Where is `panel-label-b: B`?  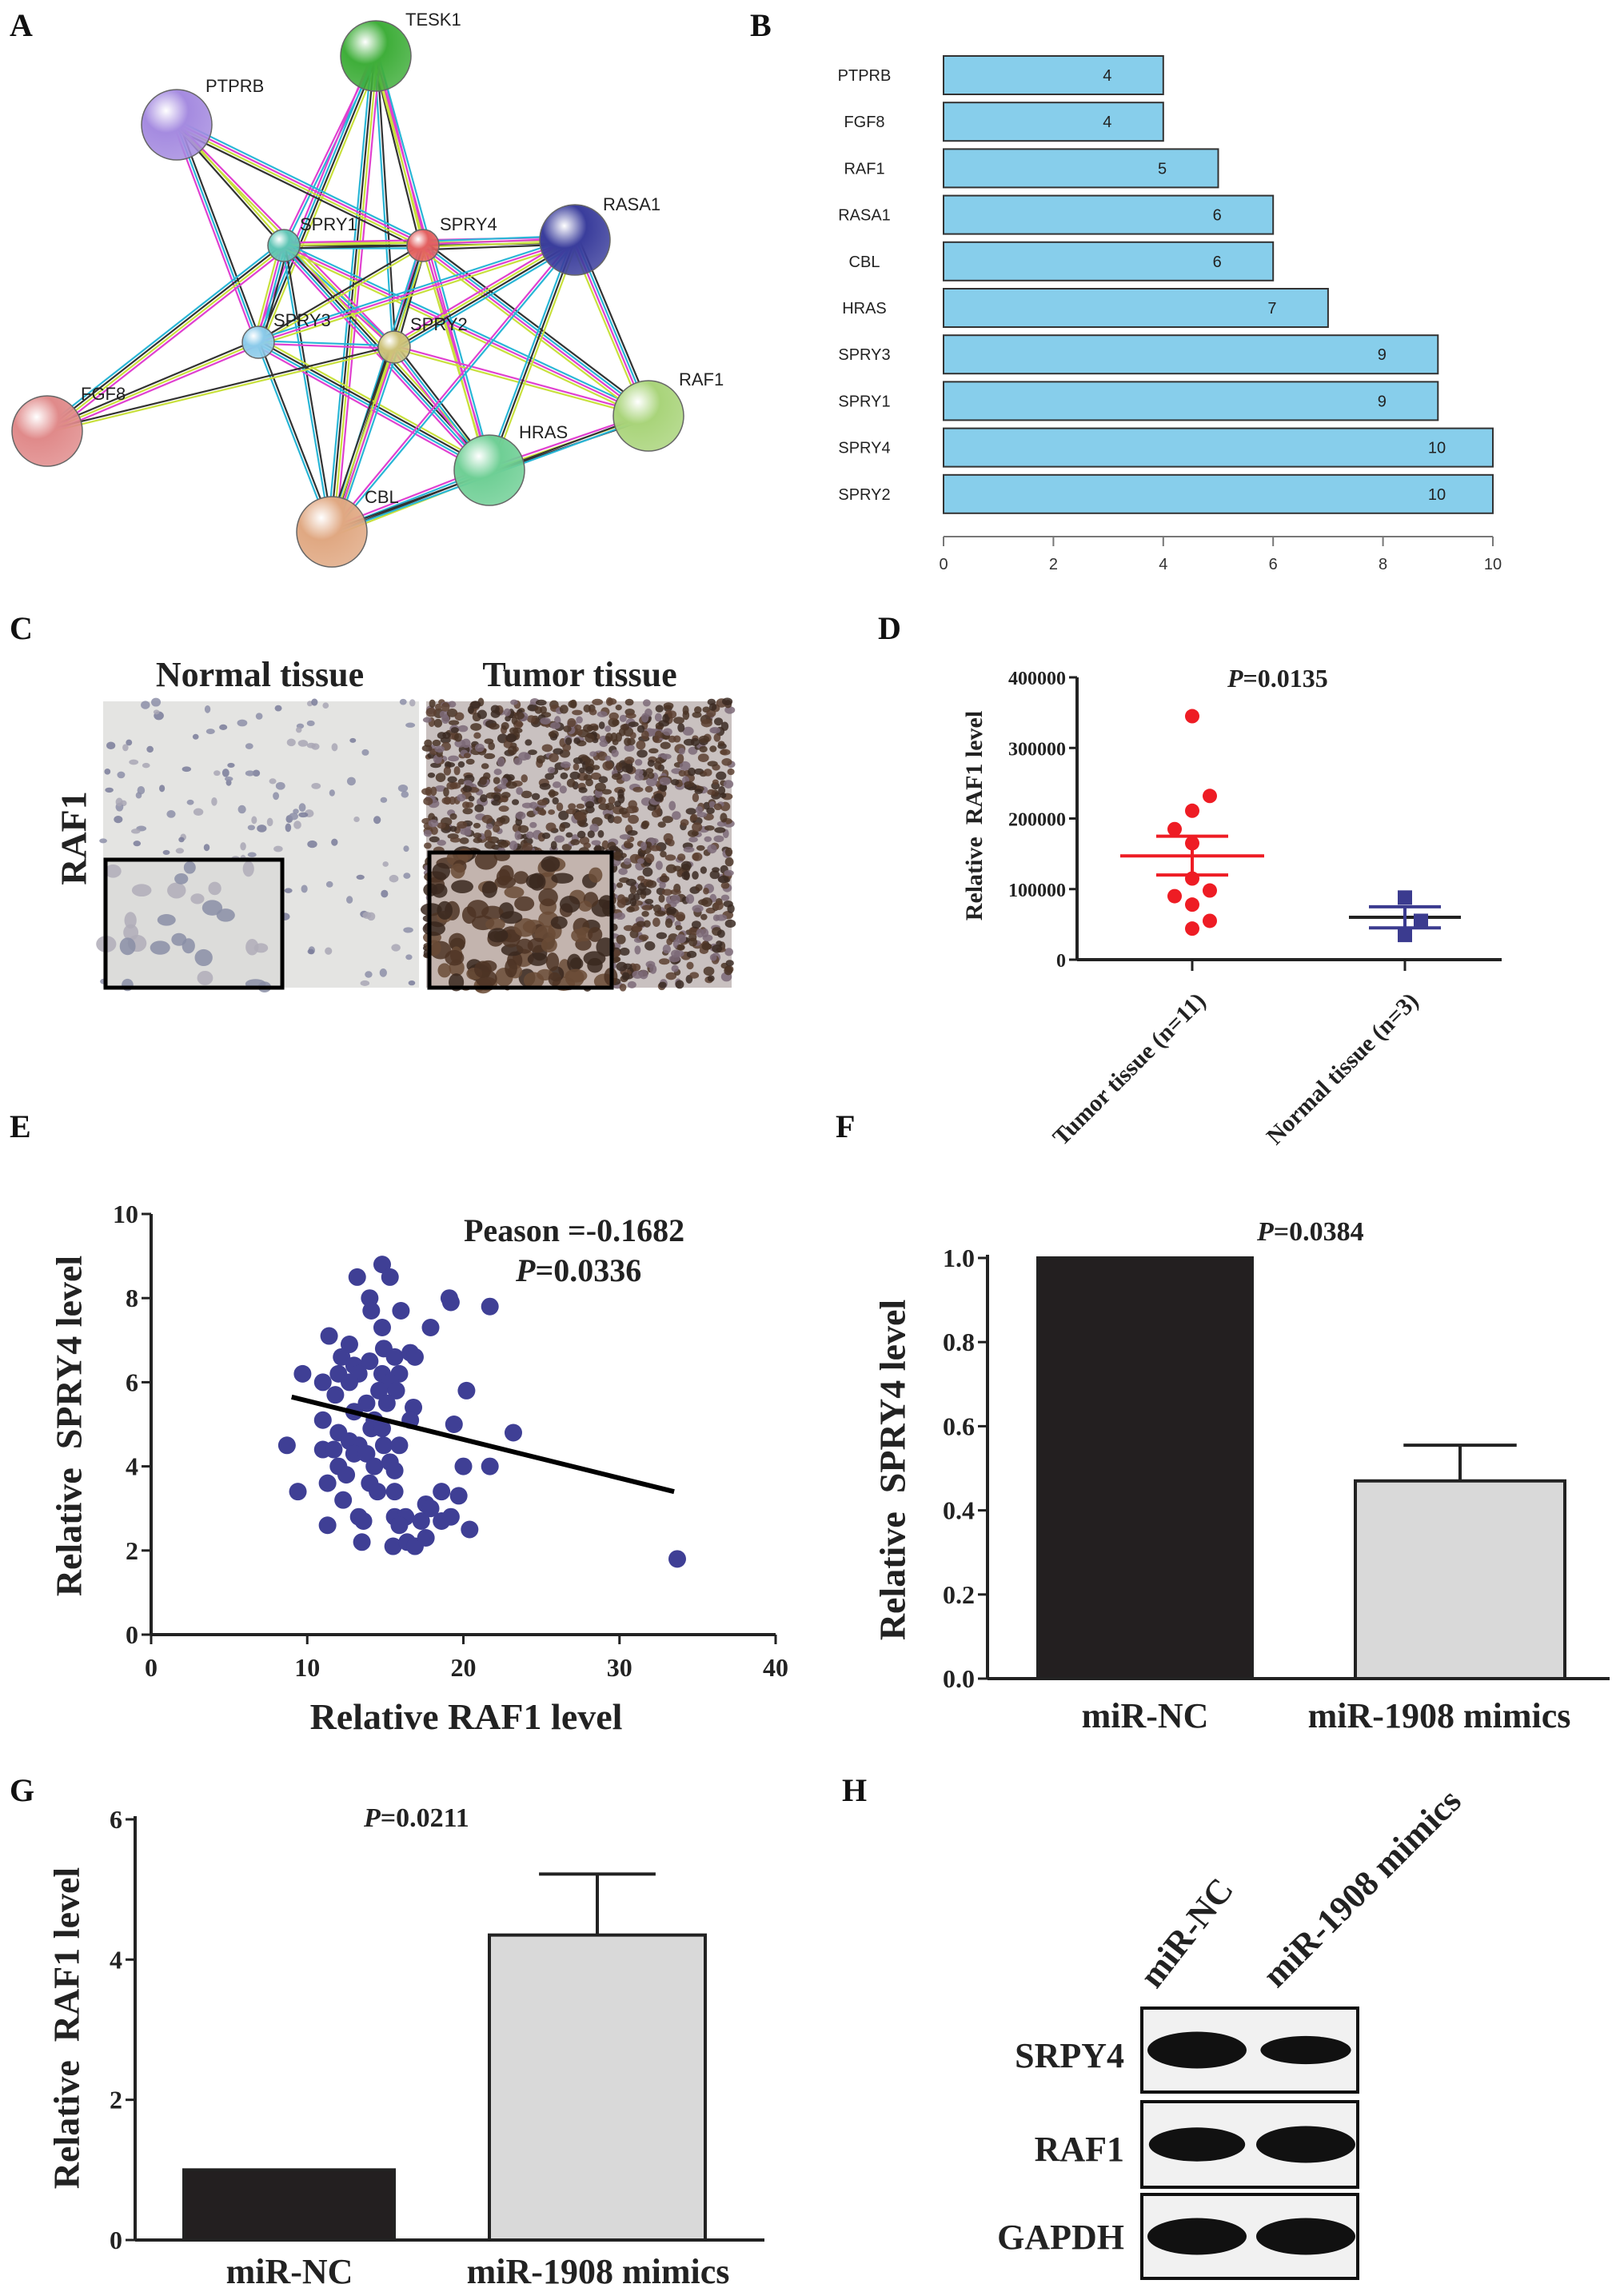
panel-label-b: B is located at coordinates (761, 25).